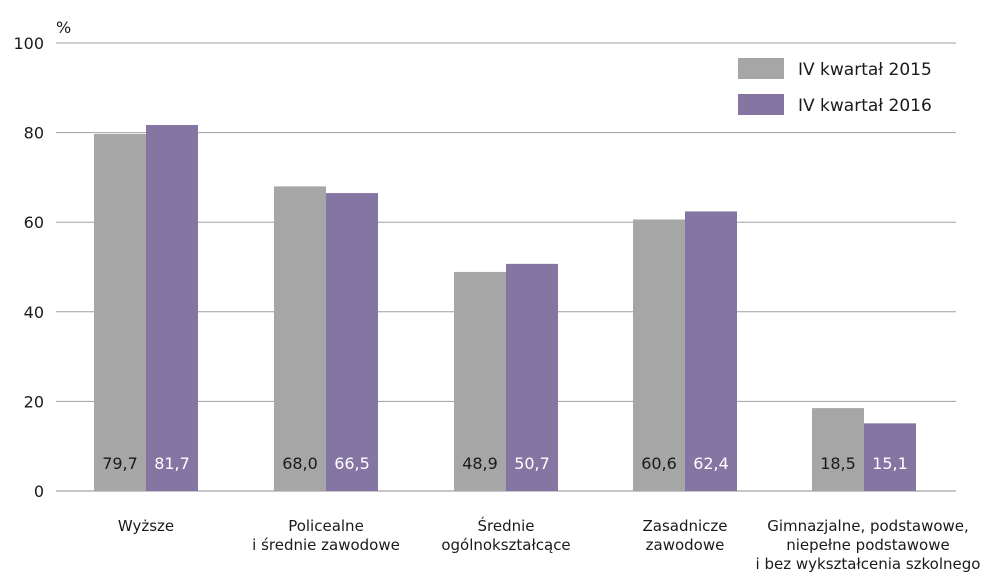  What do you see at coordinates (63, 27) in the screenshot?
I see `y-axis-unit: %` at bounding box center [63, 27].